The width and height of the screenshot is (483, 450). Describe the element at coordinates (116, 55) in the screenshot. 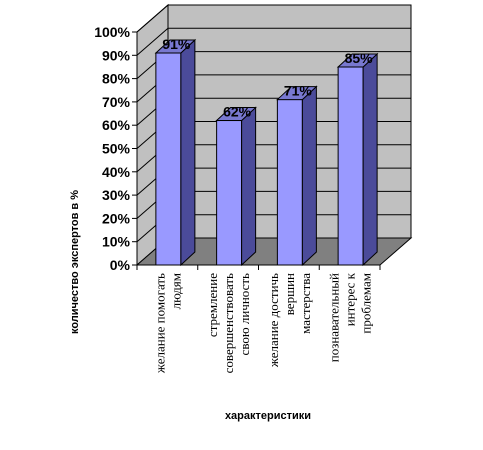

I see `y-tick-label: 90%` at that location.